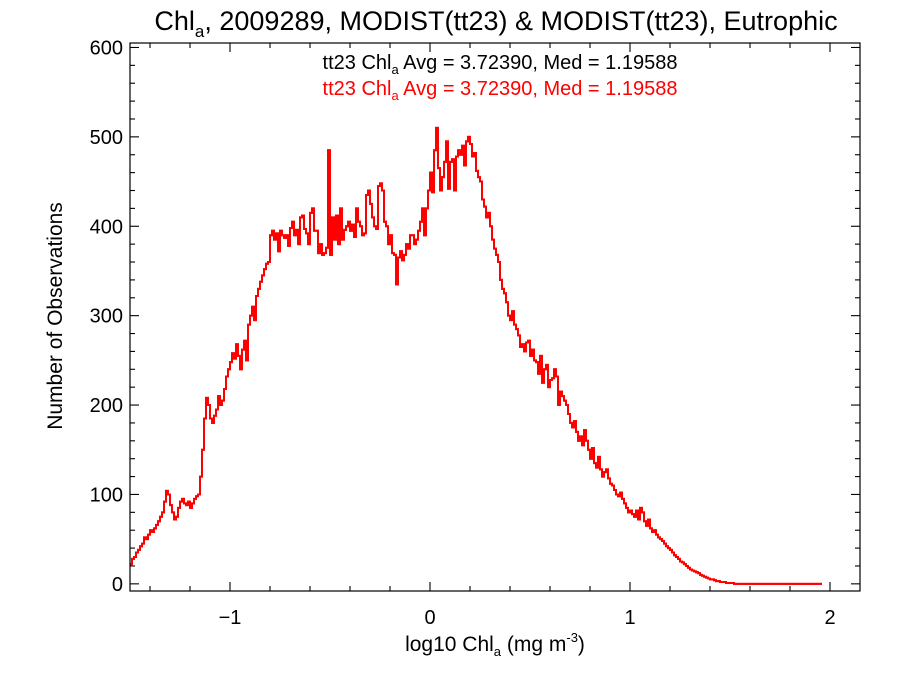  I want to click on x-tick-label: 2, so click(829, 618).